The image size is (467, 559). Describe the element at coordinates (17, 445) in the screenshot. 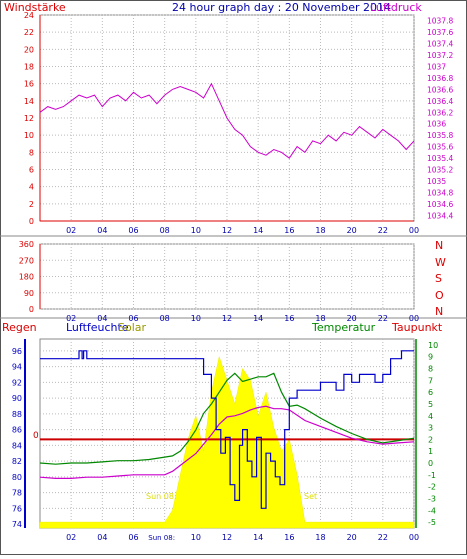

I see `p3-humidity-tick-label: 84` at that location.